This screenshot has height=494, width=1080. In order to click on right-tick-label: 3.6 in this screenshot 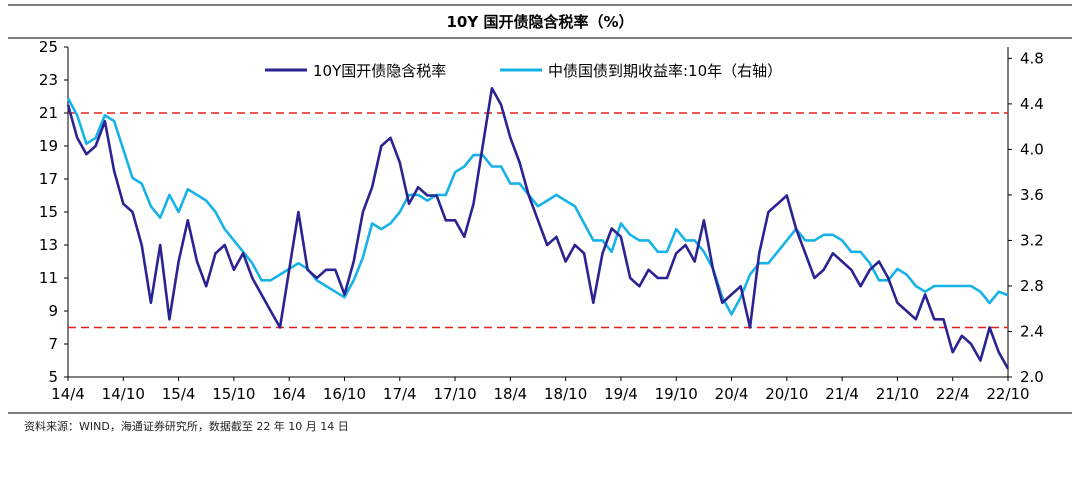, I will do `click(1032, 195)`.